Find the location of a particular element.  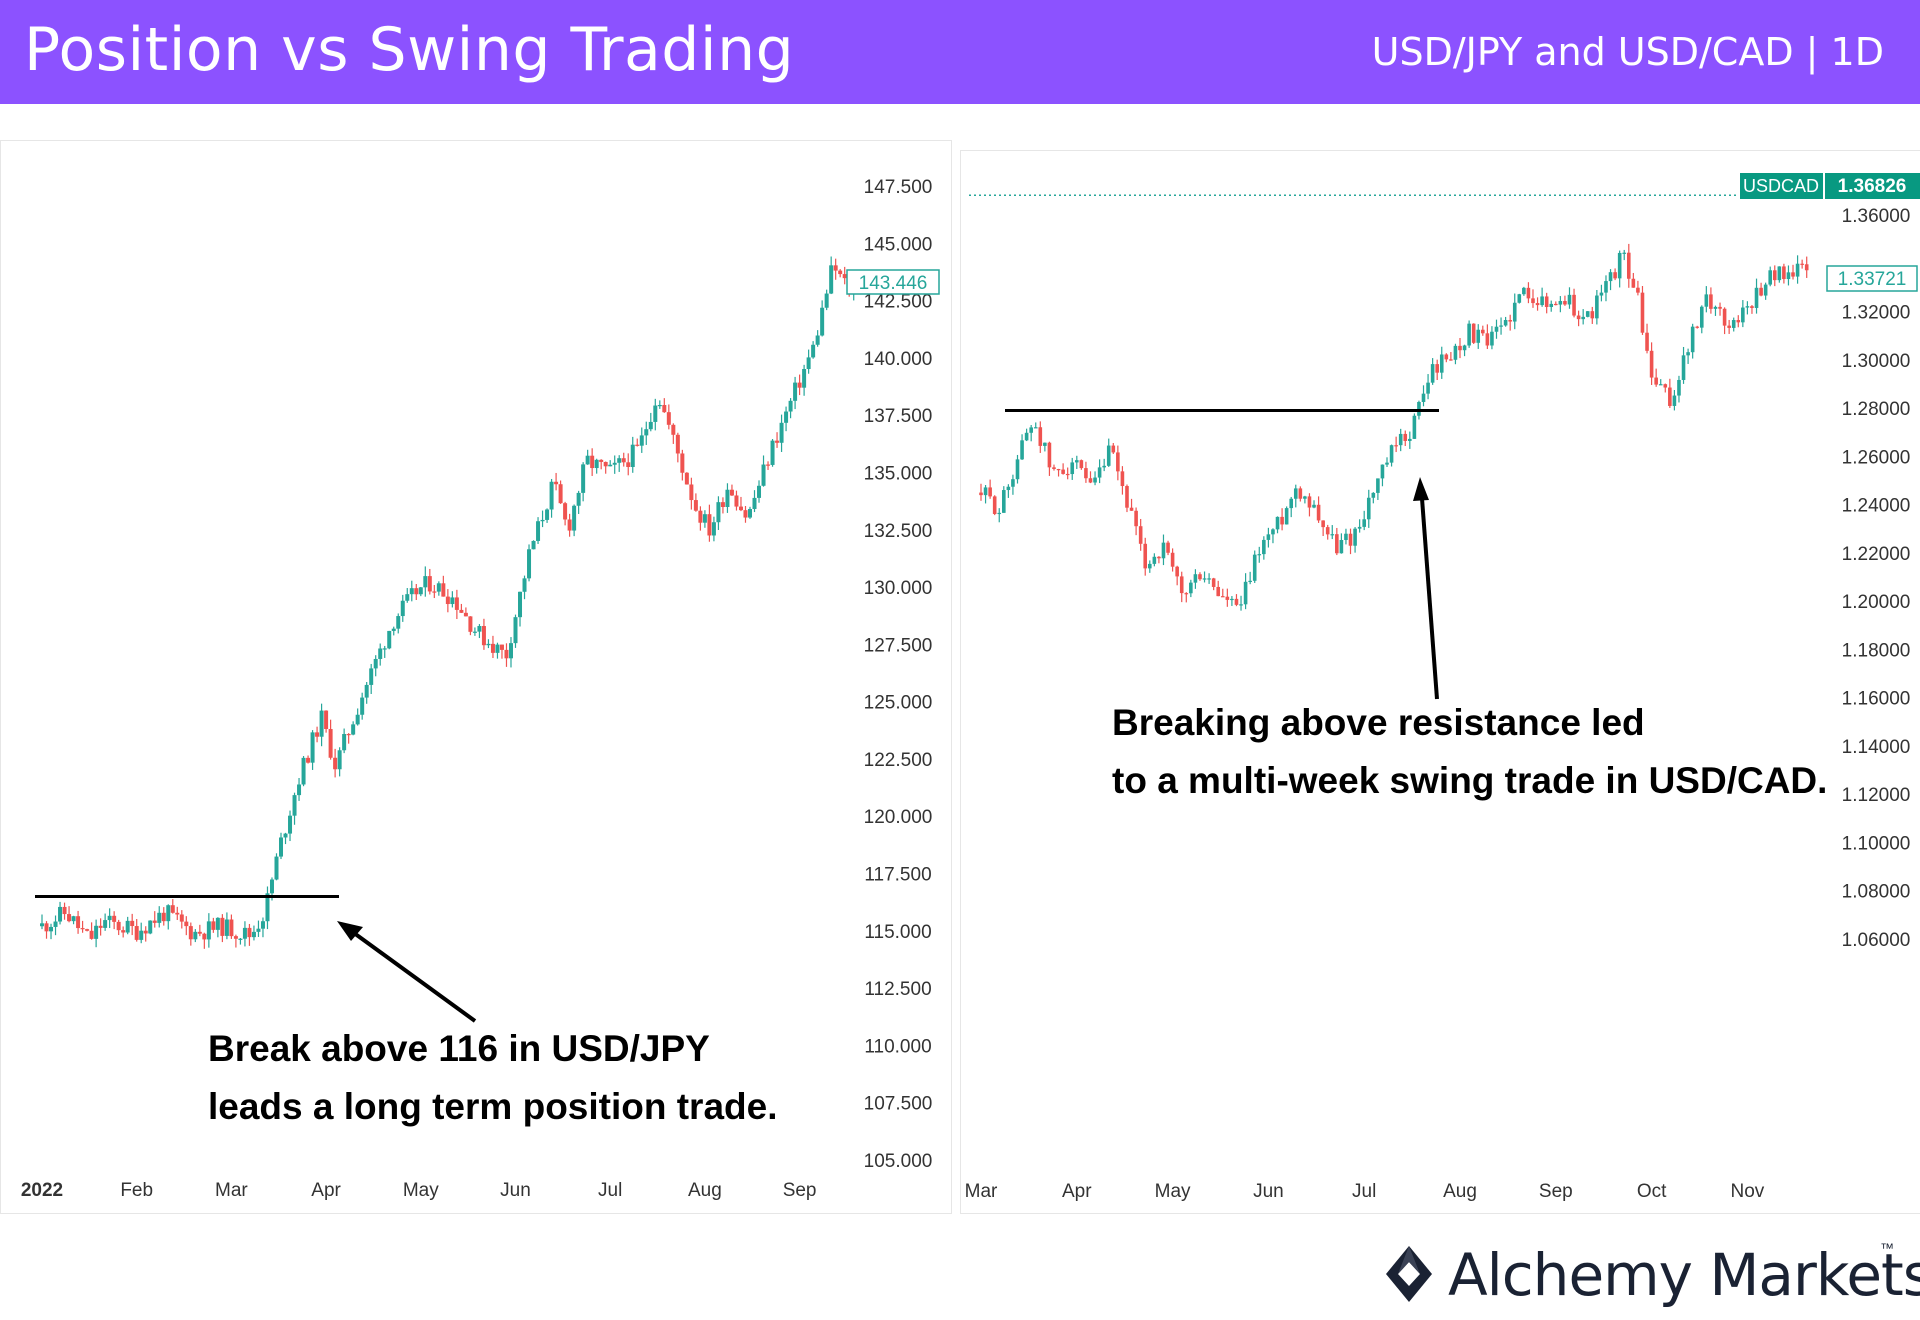

x-tick-label: Jul is located at coordinates (610, 1190).